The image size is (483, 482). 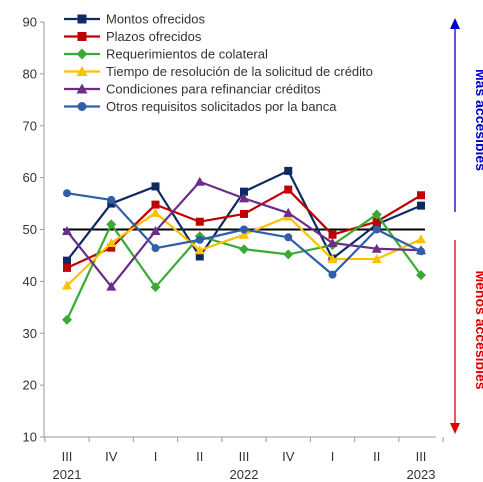 I want to click on y-tick-label: 10, so click(x=30, y=437).